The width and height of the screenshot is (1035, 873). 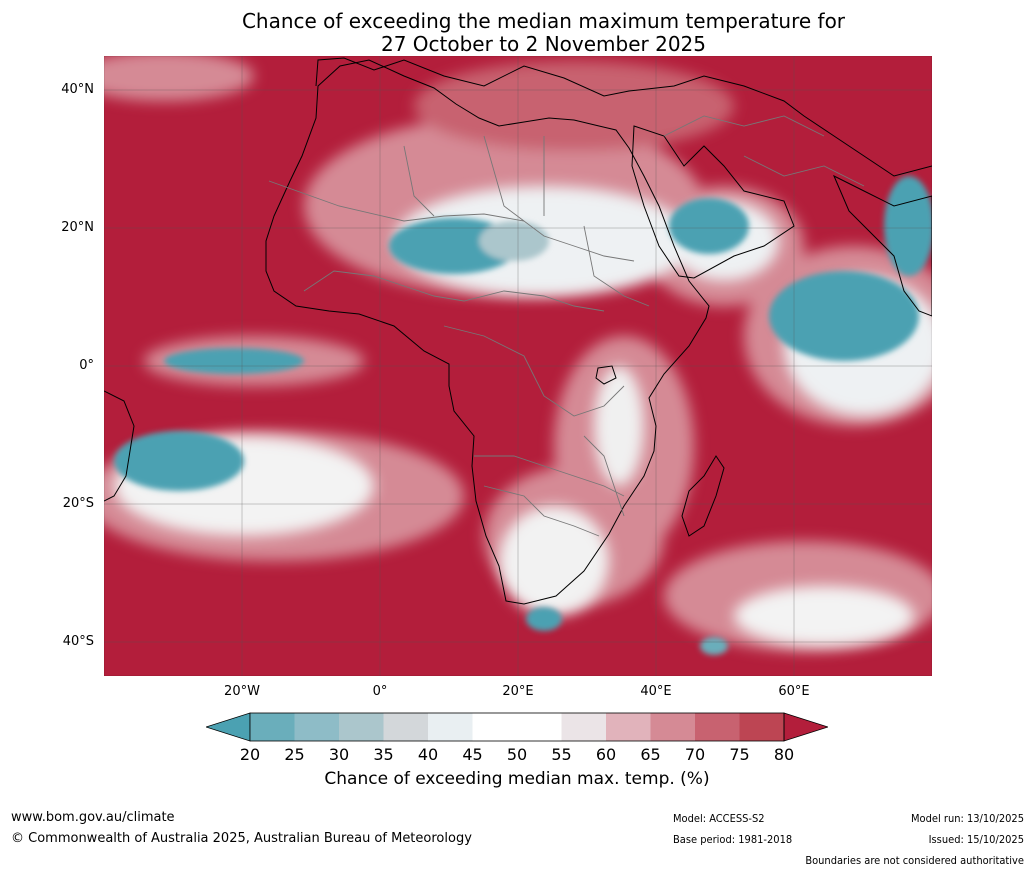 I want to click on lon-label-40e: 40°E, so click(x=656, y=691).